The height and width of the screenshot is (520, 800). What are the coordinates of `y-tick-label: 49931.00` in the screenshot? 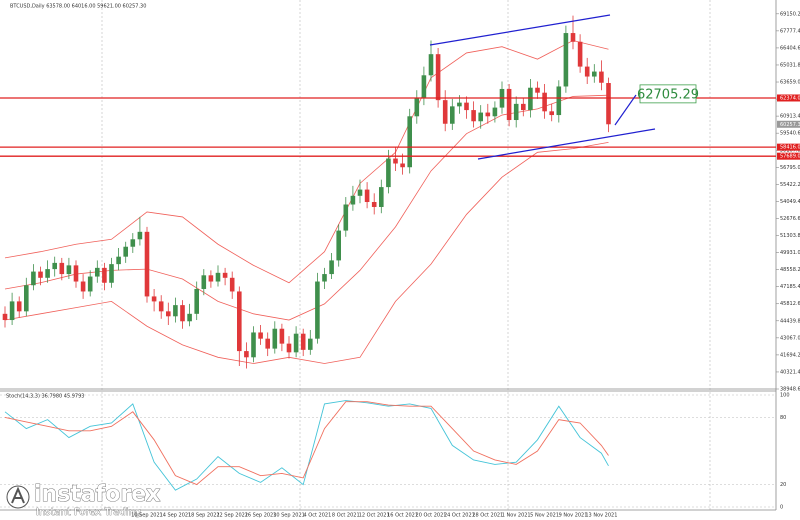 It's located at (790, 253).